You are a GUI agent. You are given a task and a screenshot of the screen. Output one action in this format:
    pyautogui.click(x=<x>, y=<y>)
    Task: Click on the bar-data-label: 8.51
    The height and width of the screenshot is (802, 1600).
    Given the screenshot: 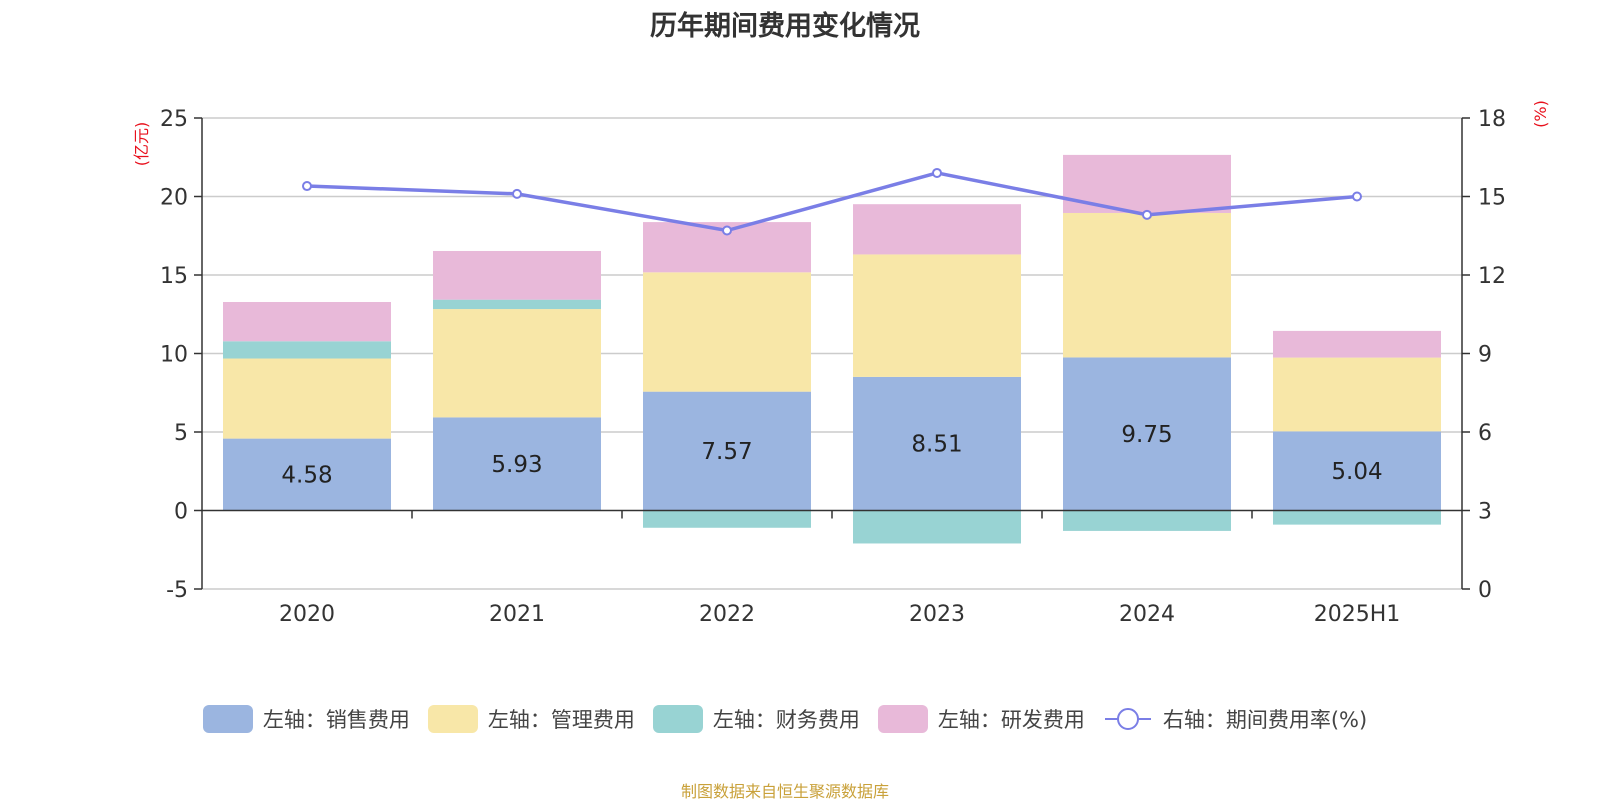 What is the action you would take?
    pyautogui.click(x=936, y=445)
    